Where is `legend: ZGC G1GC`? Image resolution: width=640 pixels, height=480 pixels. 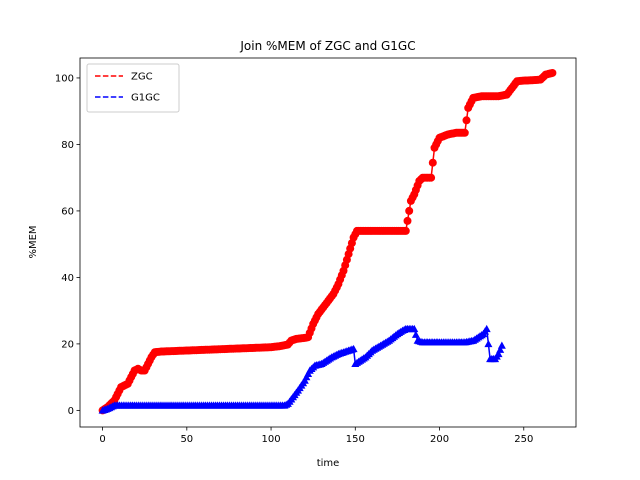 legend: ZGC G1GC is located at coordinates (133, 88).